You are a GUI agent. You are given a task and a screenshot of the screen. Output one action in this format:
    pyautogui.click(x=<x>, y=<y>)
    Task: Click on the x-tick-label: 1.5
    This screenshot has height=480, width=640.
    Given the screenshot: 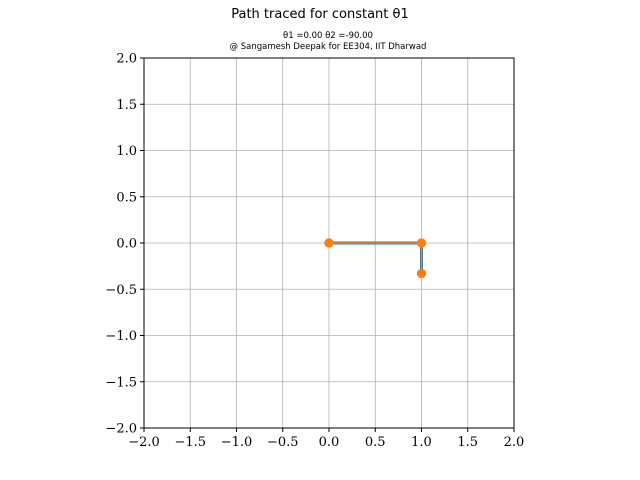 What is the action you would take?
    pyautogui.click(x=467, y=442)
    